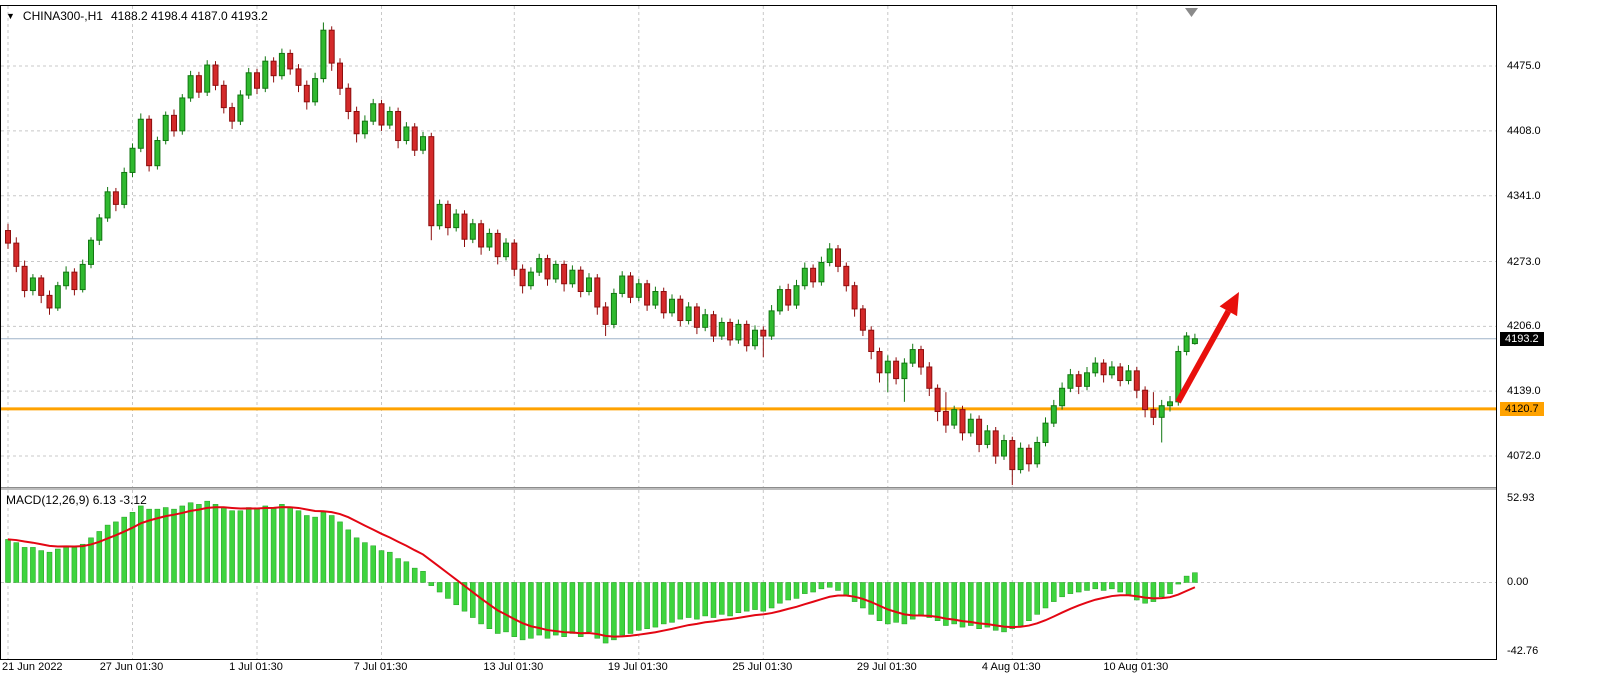 Image resolution: width=1597 pixels, height=675 pixels. I want to click on time-axis-label: 19 Jul 01:30, so click(637, 667).